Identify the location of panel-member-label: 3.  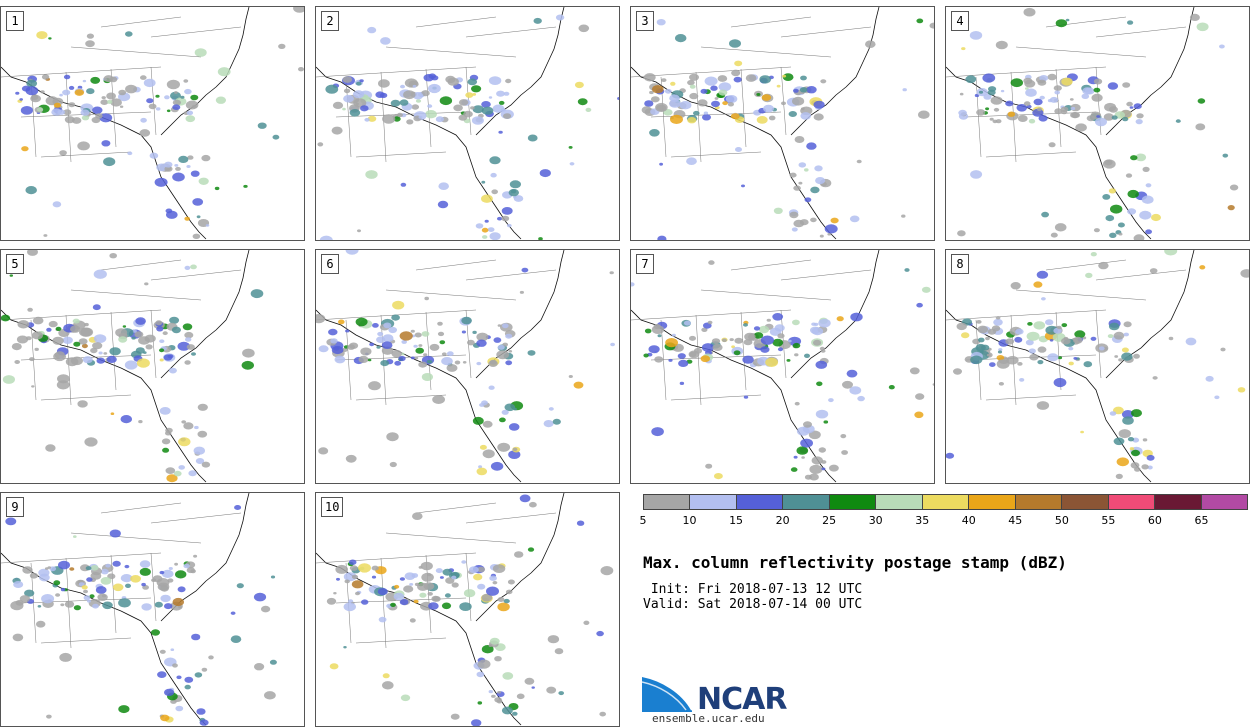
(645, 21).